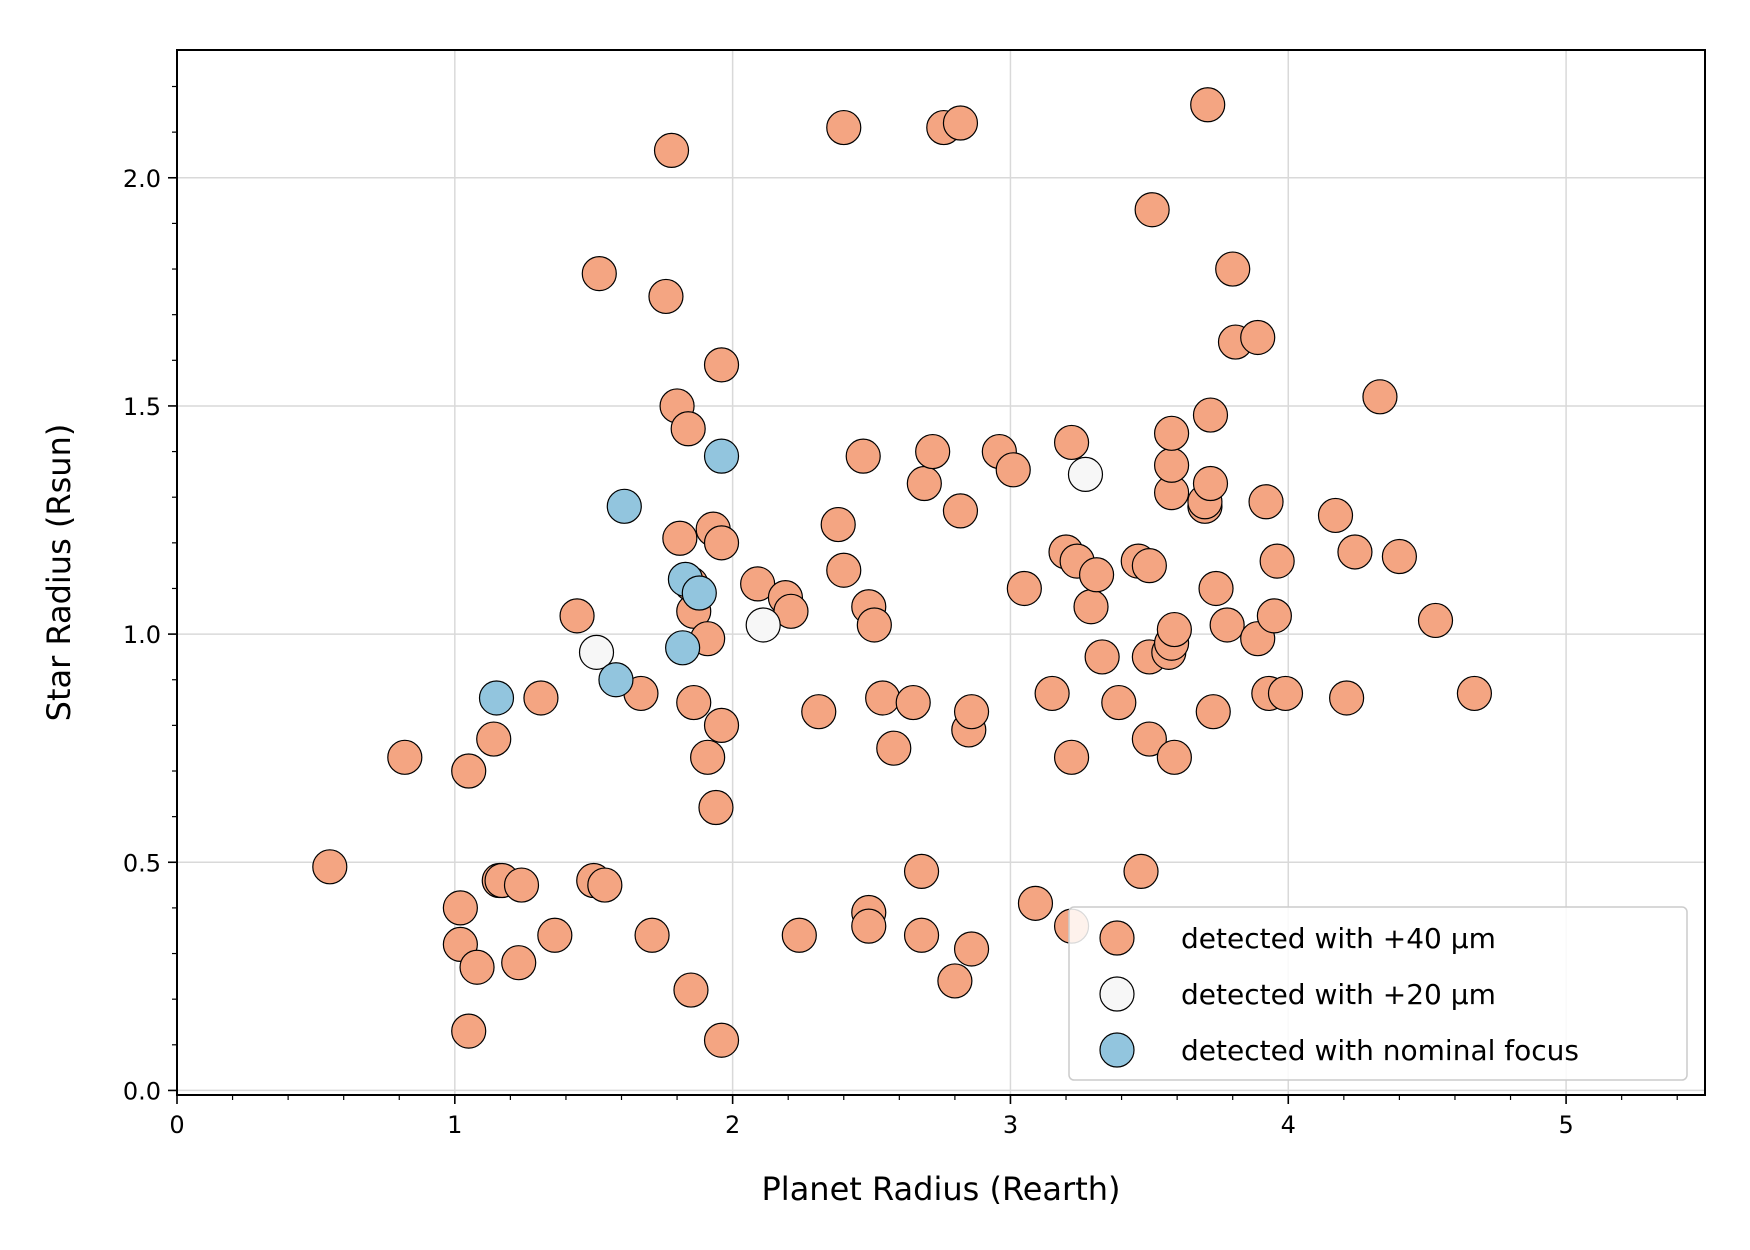 This screenshot has height=1250, width=1750. I want to click on y-axis-label: Star Radius (Rsun), so click(59, 573).